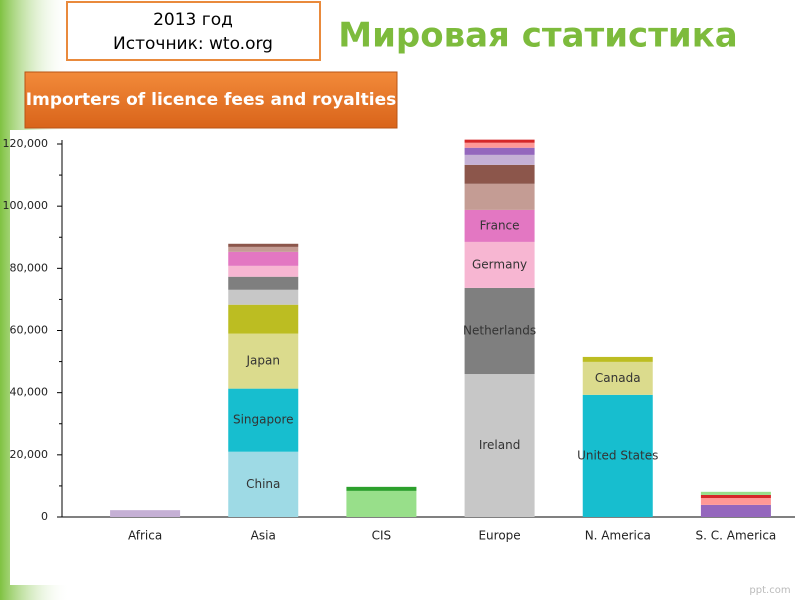 Image resolution: width=800 pixels, height=604 pixels. I want to click on chart-title: Importers of licence fees and royalties, so click(211, 100).